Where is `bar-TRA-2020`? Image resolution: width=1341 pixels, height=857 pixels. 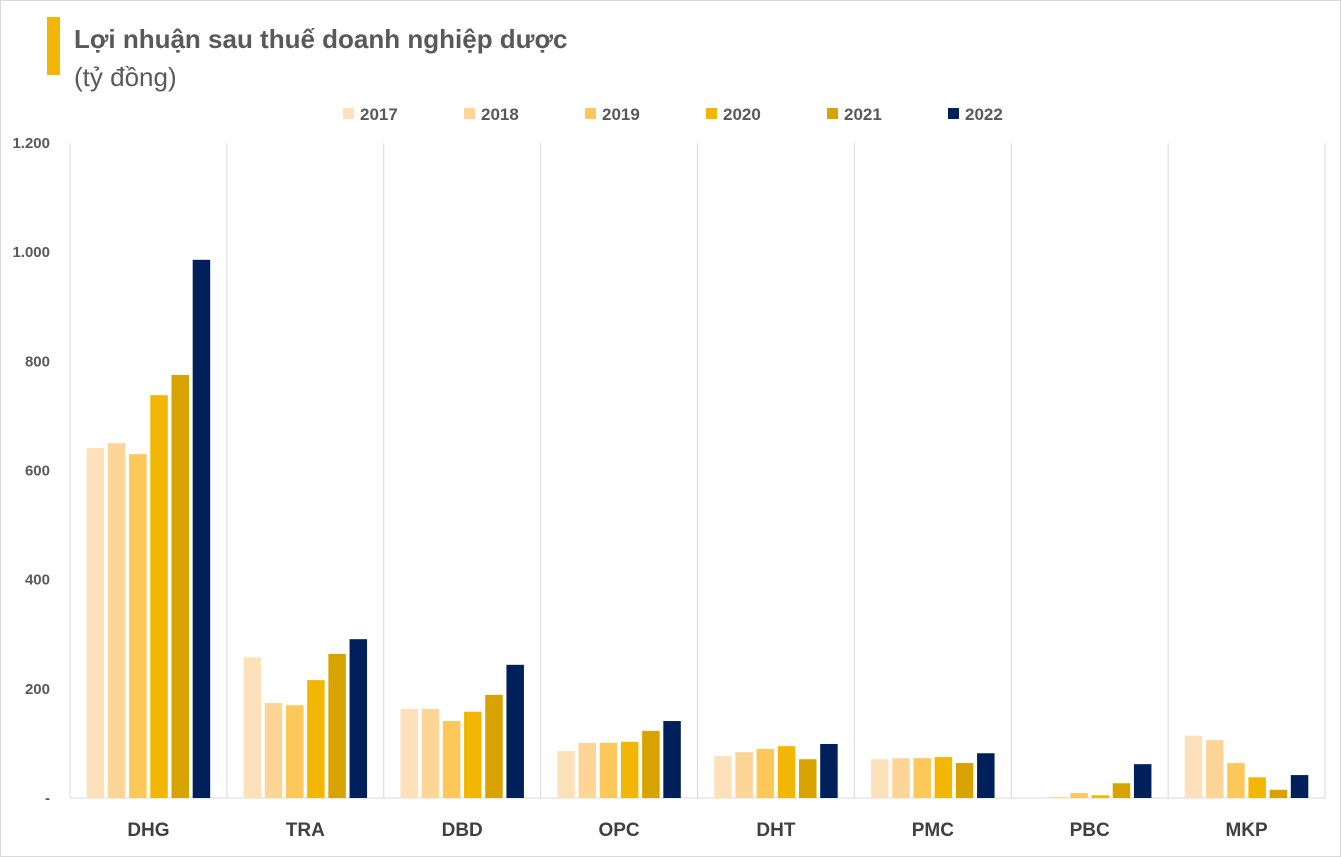
bar-TRA-2020 is located at coordinates (316, 739).